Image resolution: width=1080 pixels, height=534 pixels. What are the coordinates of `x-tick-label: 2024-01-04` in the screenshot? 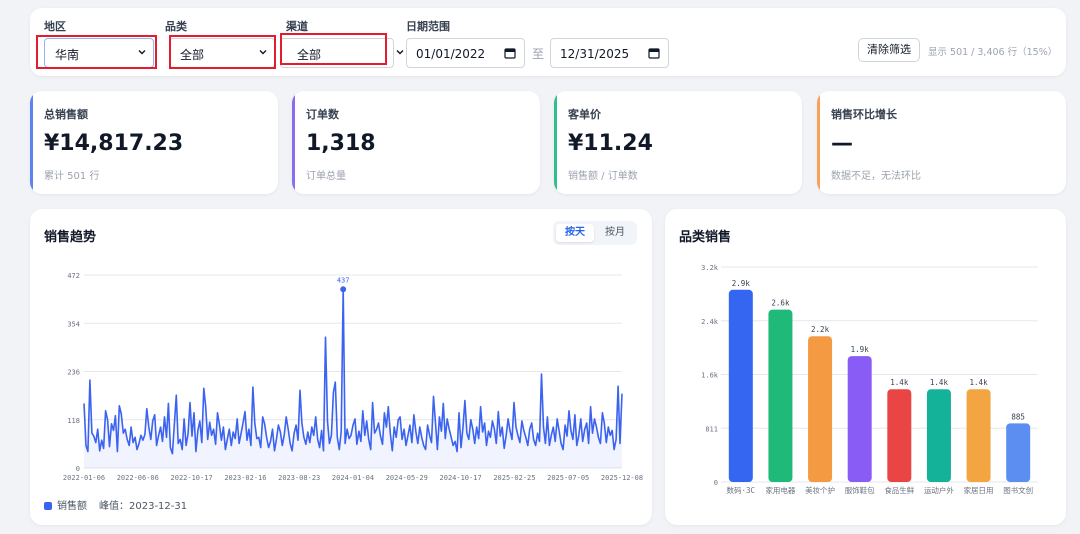 It's located at (353, 478).